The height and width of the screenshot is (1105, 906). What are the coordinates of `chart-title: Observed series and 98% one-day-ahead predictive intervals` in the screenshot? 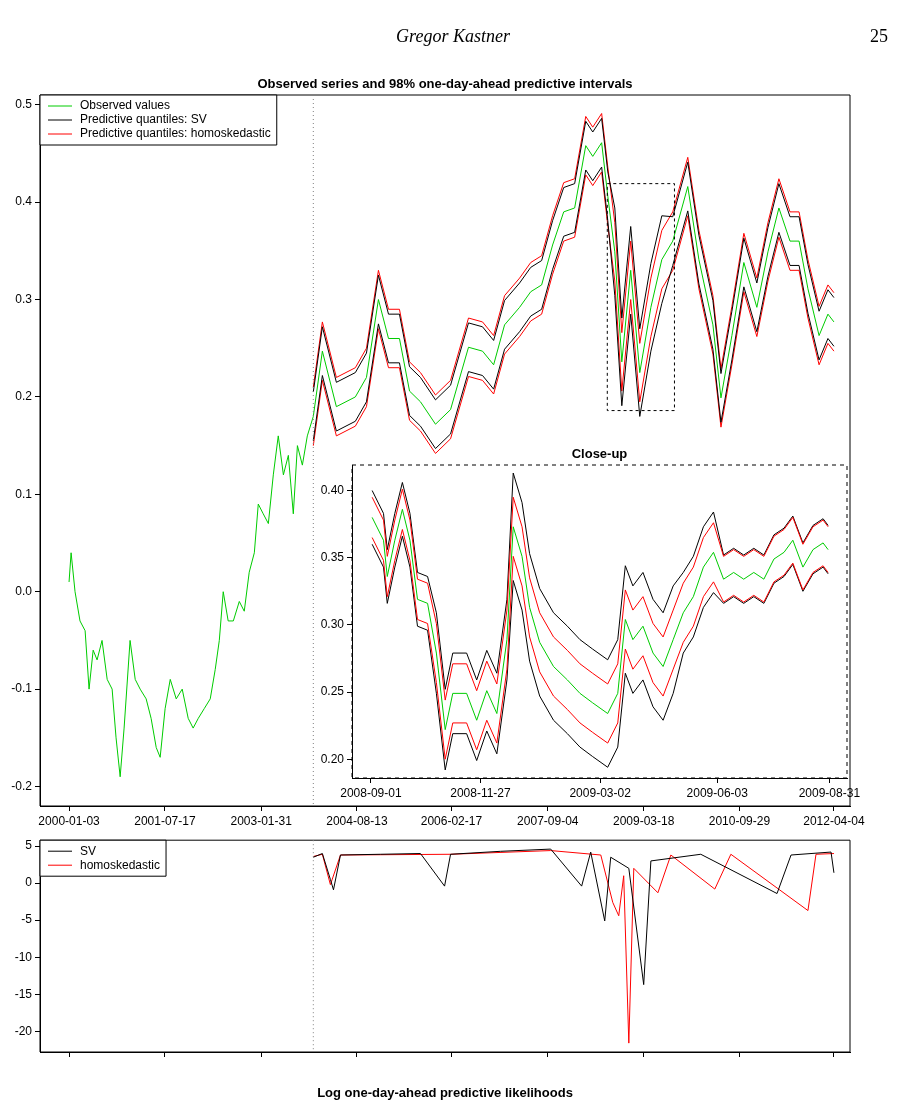 It's located at (445, 84).